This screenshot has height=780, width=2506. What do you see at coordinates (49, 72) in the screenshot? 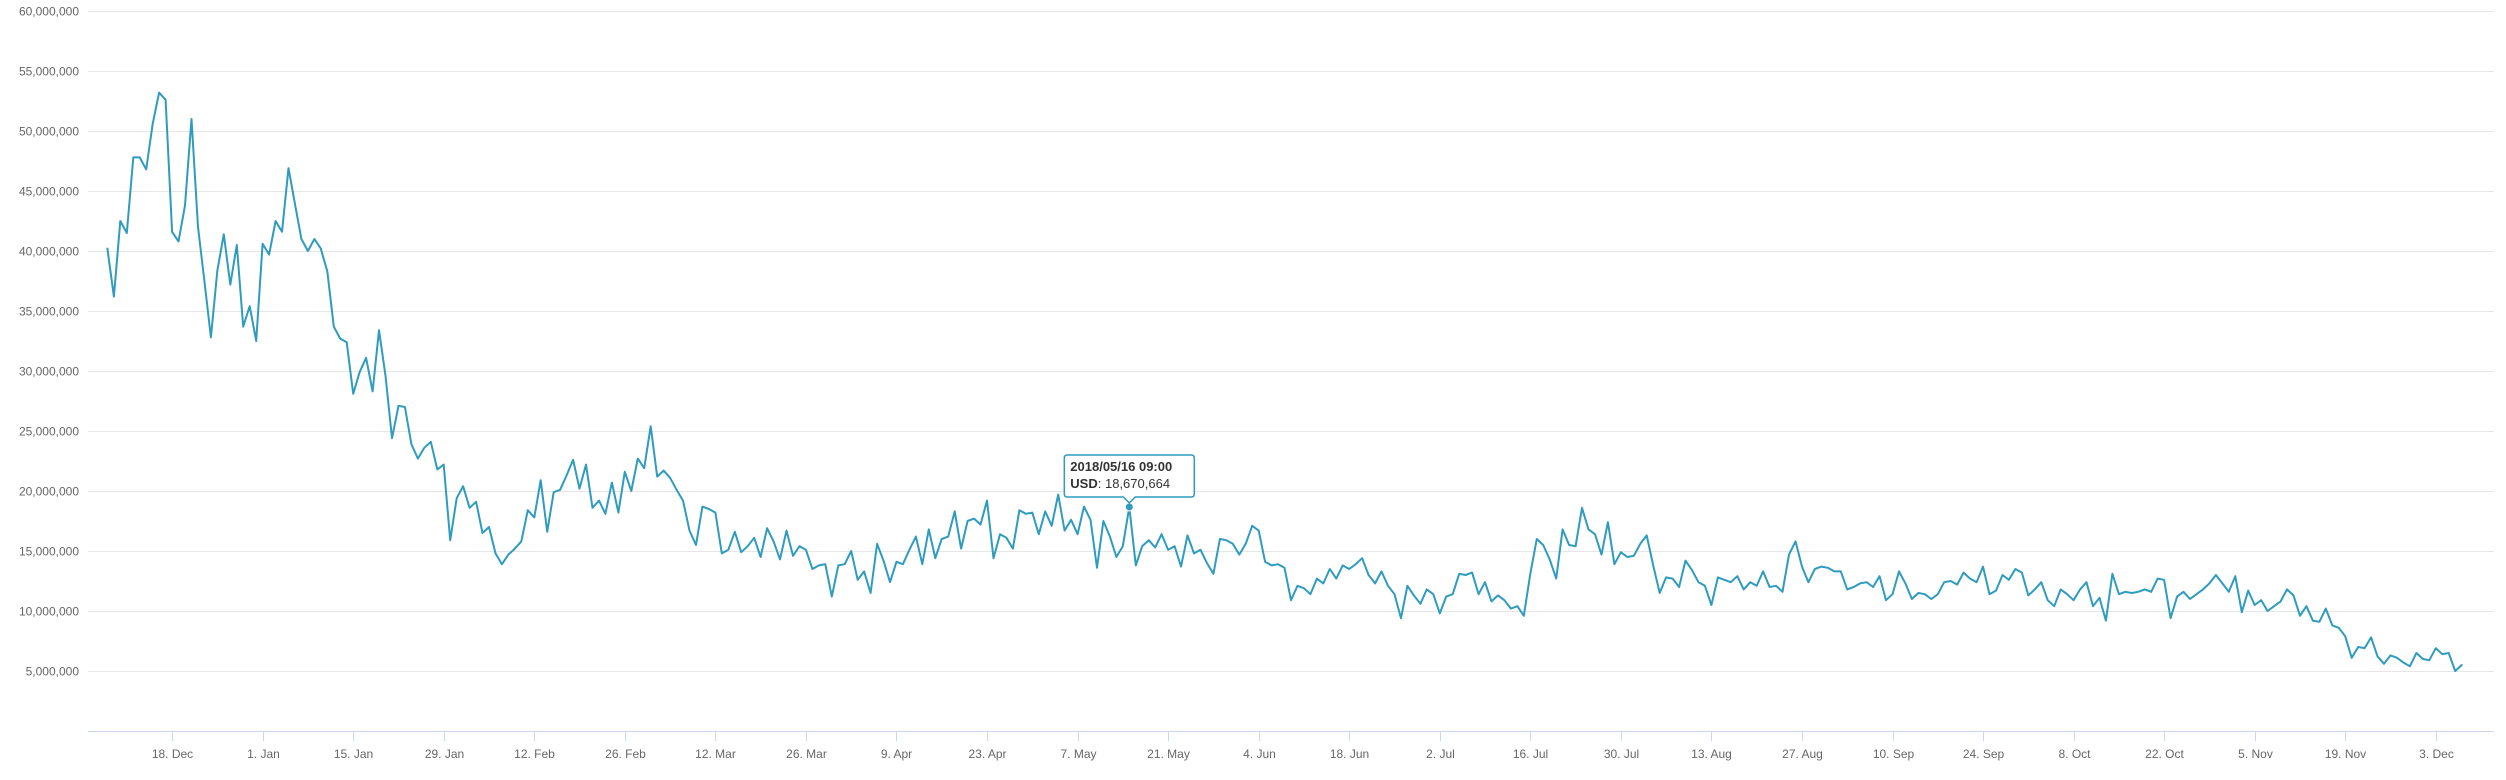
I see `y-tick-label: 55,000,000` at bounding box center [49, 72].